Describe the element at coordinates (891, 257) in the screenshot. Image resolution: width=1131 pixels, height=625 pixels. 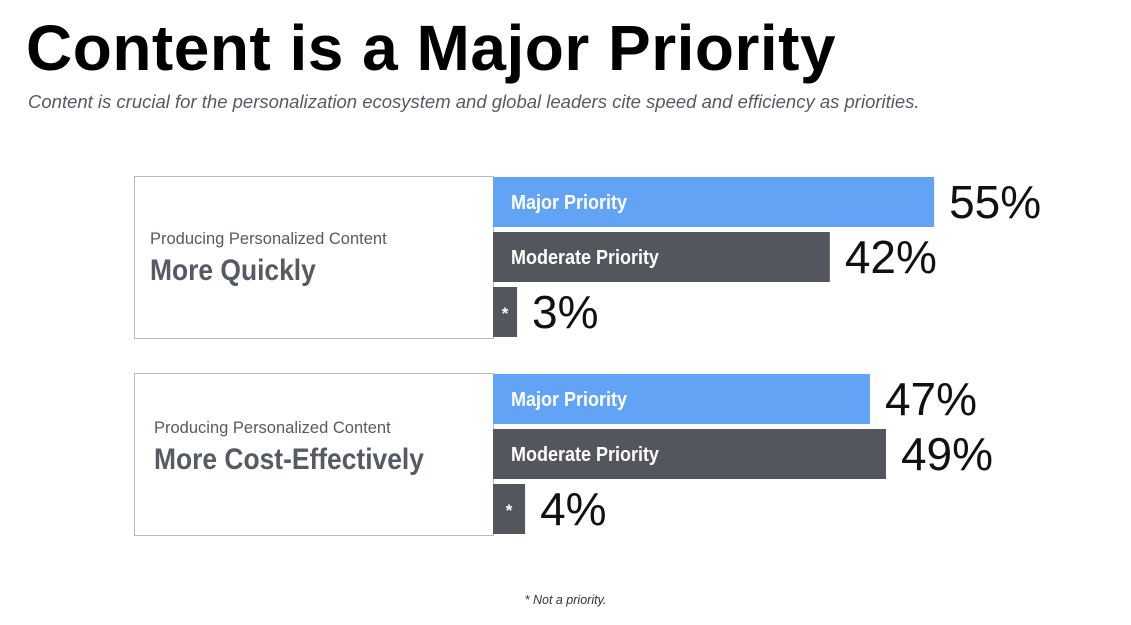
I see `bar-quickly-moderate-priority-value: 42%` at that location.